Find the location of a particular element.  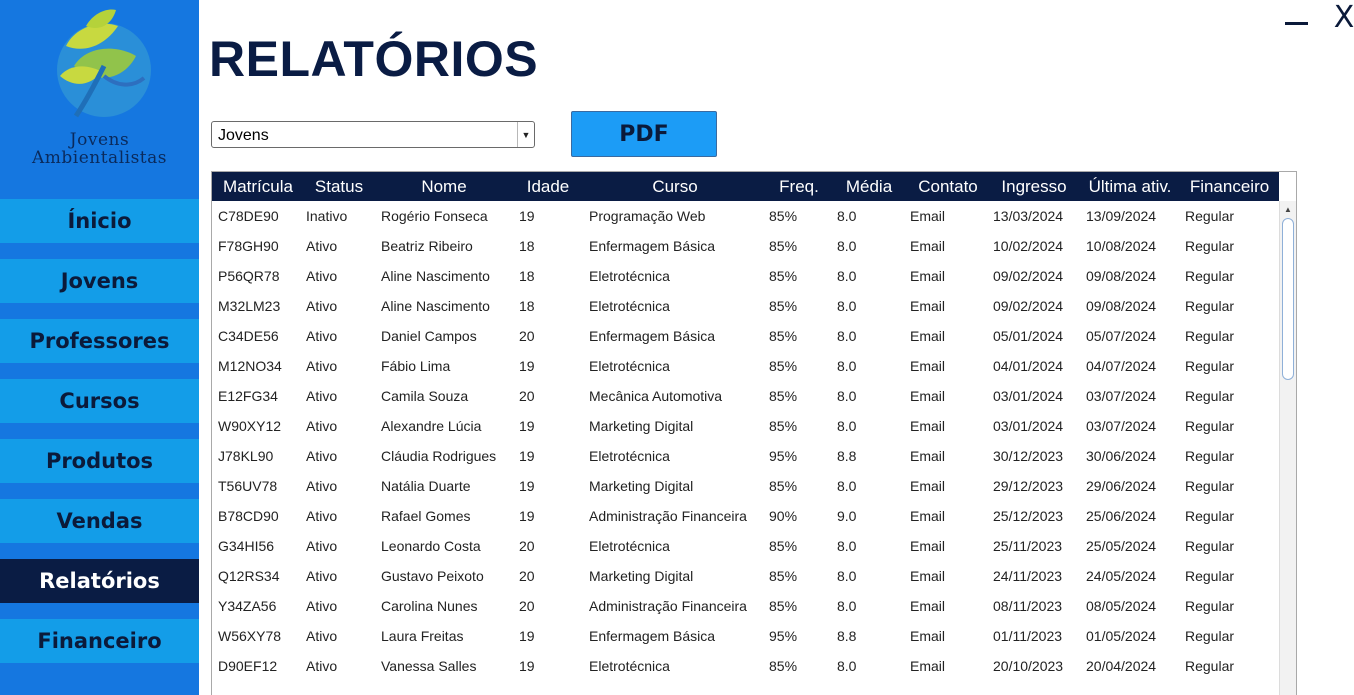

cell-nome: Camila Souza is located at coordinates (425, 396).